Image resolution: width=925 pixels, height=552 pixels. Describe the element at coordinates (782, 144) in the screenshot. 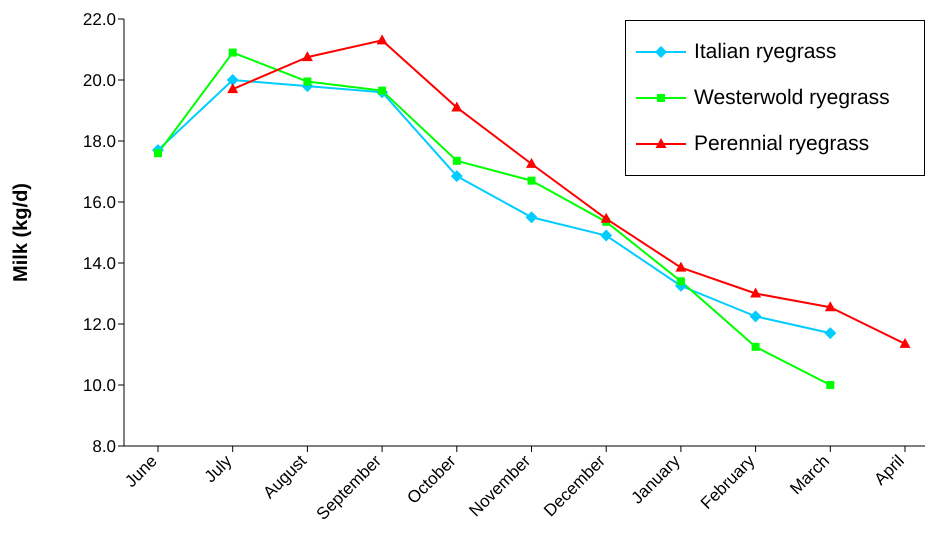

I see `legend-label: Perennial ryegrass` at that location.